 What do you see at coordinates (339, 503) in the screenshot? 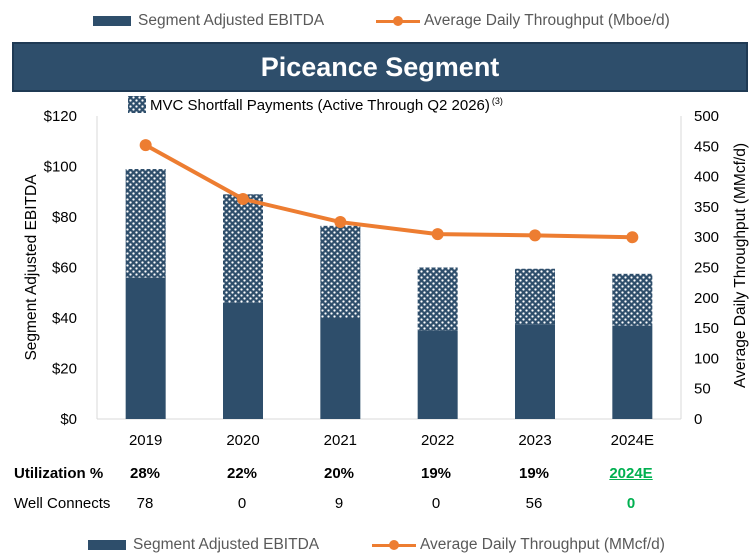
I see `well-connects-2021: 9` at bounding box center [339, 503].